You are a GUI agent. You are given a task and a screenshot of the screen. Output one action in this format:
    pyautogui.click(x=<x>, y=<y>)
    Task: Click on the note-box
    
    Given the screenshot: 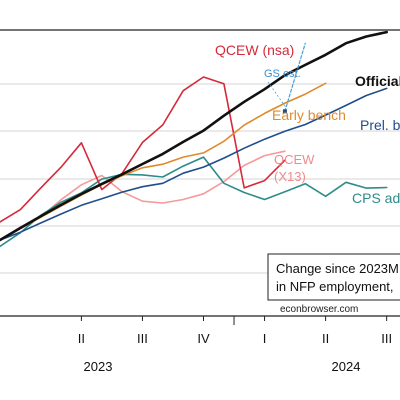 What is the action you would take?
    pyautogui.click(x=333, y=277)
    